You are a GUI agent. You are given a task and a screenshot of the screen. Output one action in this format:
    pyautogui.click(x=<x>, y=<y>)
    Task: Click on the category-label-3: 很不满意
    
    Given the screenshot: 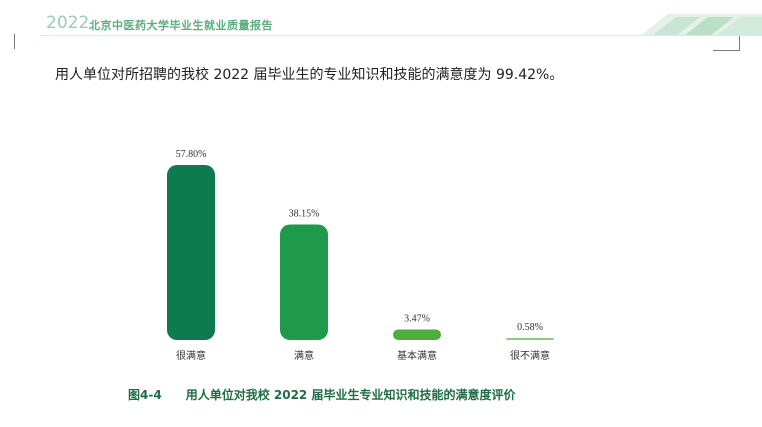 What is the action you would take?
    pyautogui.click(x=530, y=355)
    